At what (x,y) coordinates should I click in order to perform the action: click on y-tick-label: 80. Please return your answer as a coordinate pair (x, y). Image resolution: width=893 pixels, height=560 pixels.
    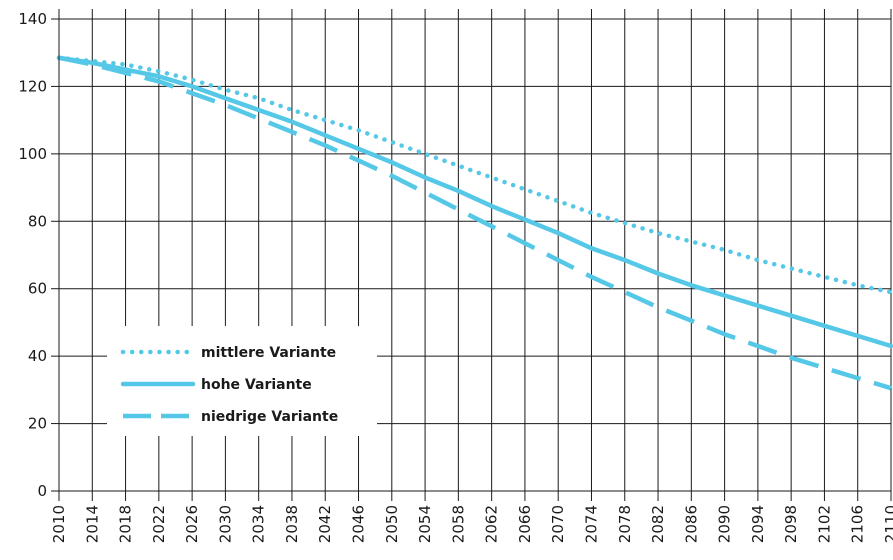
    Looking at the image, I should click on (37, 221).